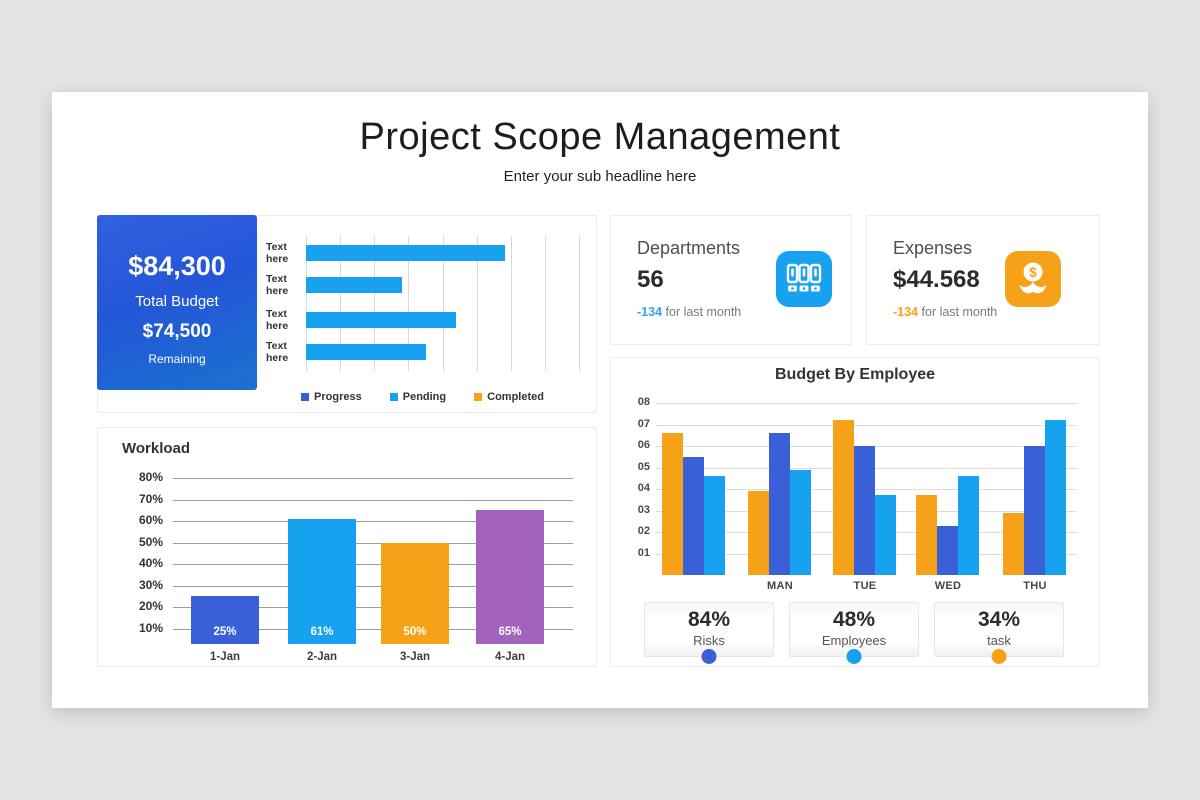  What do you see at coordinates (865, 586) in the screenshot?
I see `x-axis-label: TUE` at bounding box center [865, 586].